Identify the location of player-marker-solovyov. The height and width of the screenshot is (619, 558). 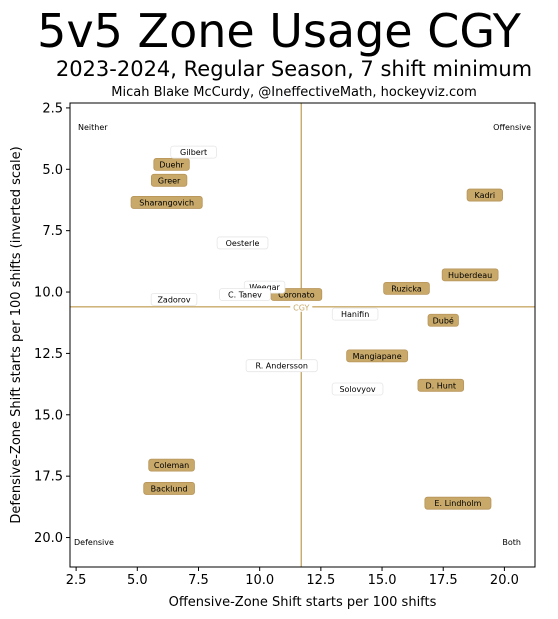
(357, 389).